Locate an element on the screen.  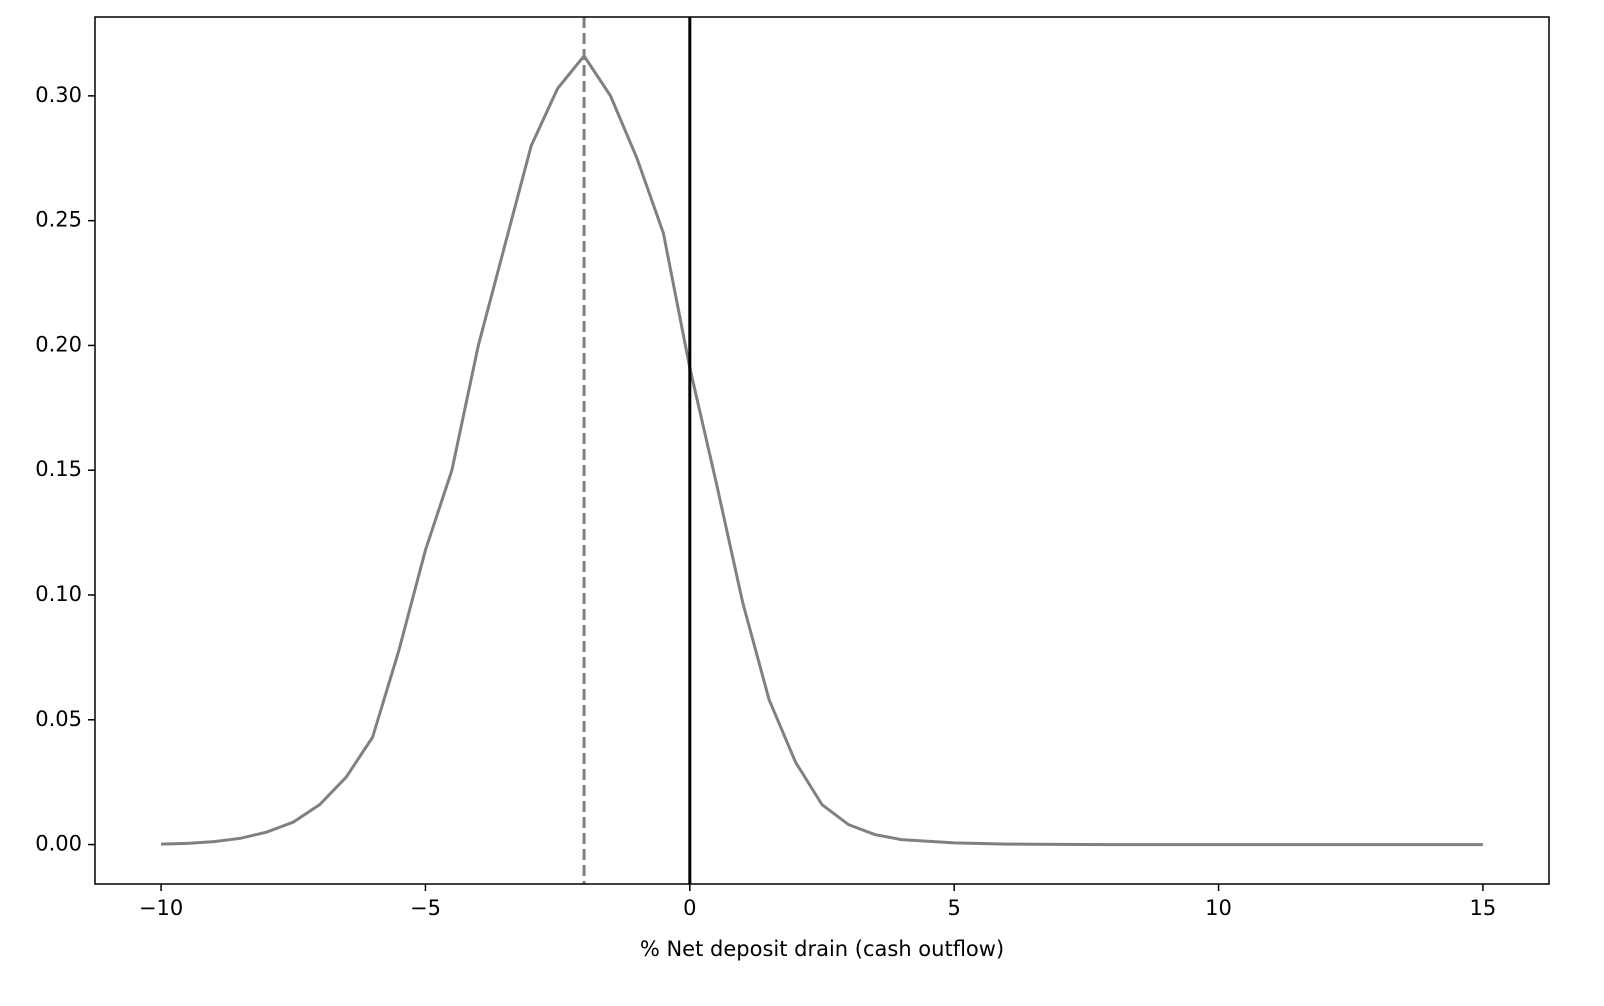
y-tick-label: 0.10 is located at coordinates (58, 594).